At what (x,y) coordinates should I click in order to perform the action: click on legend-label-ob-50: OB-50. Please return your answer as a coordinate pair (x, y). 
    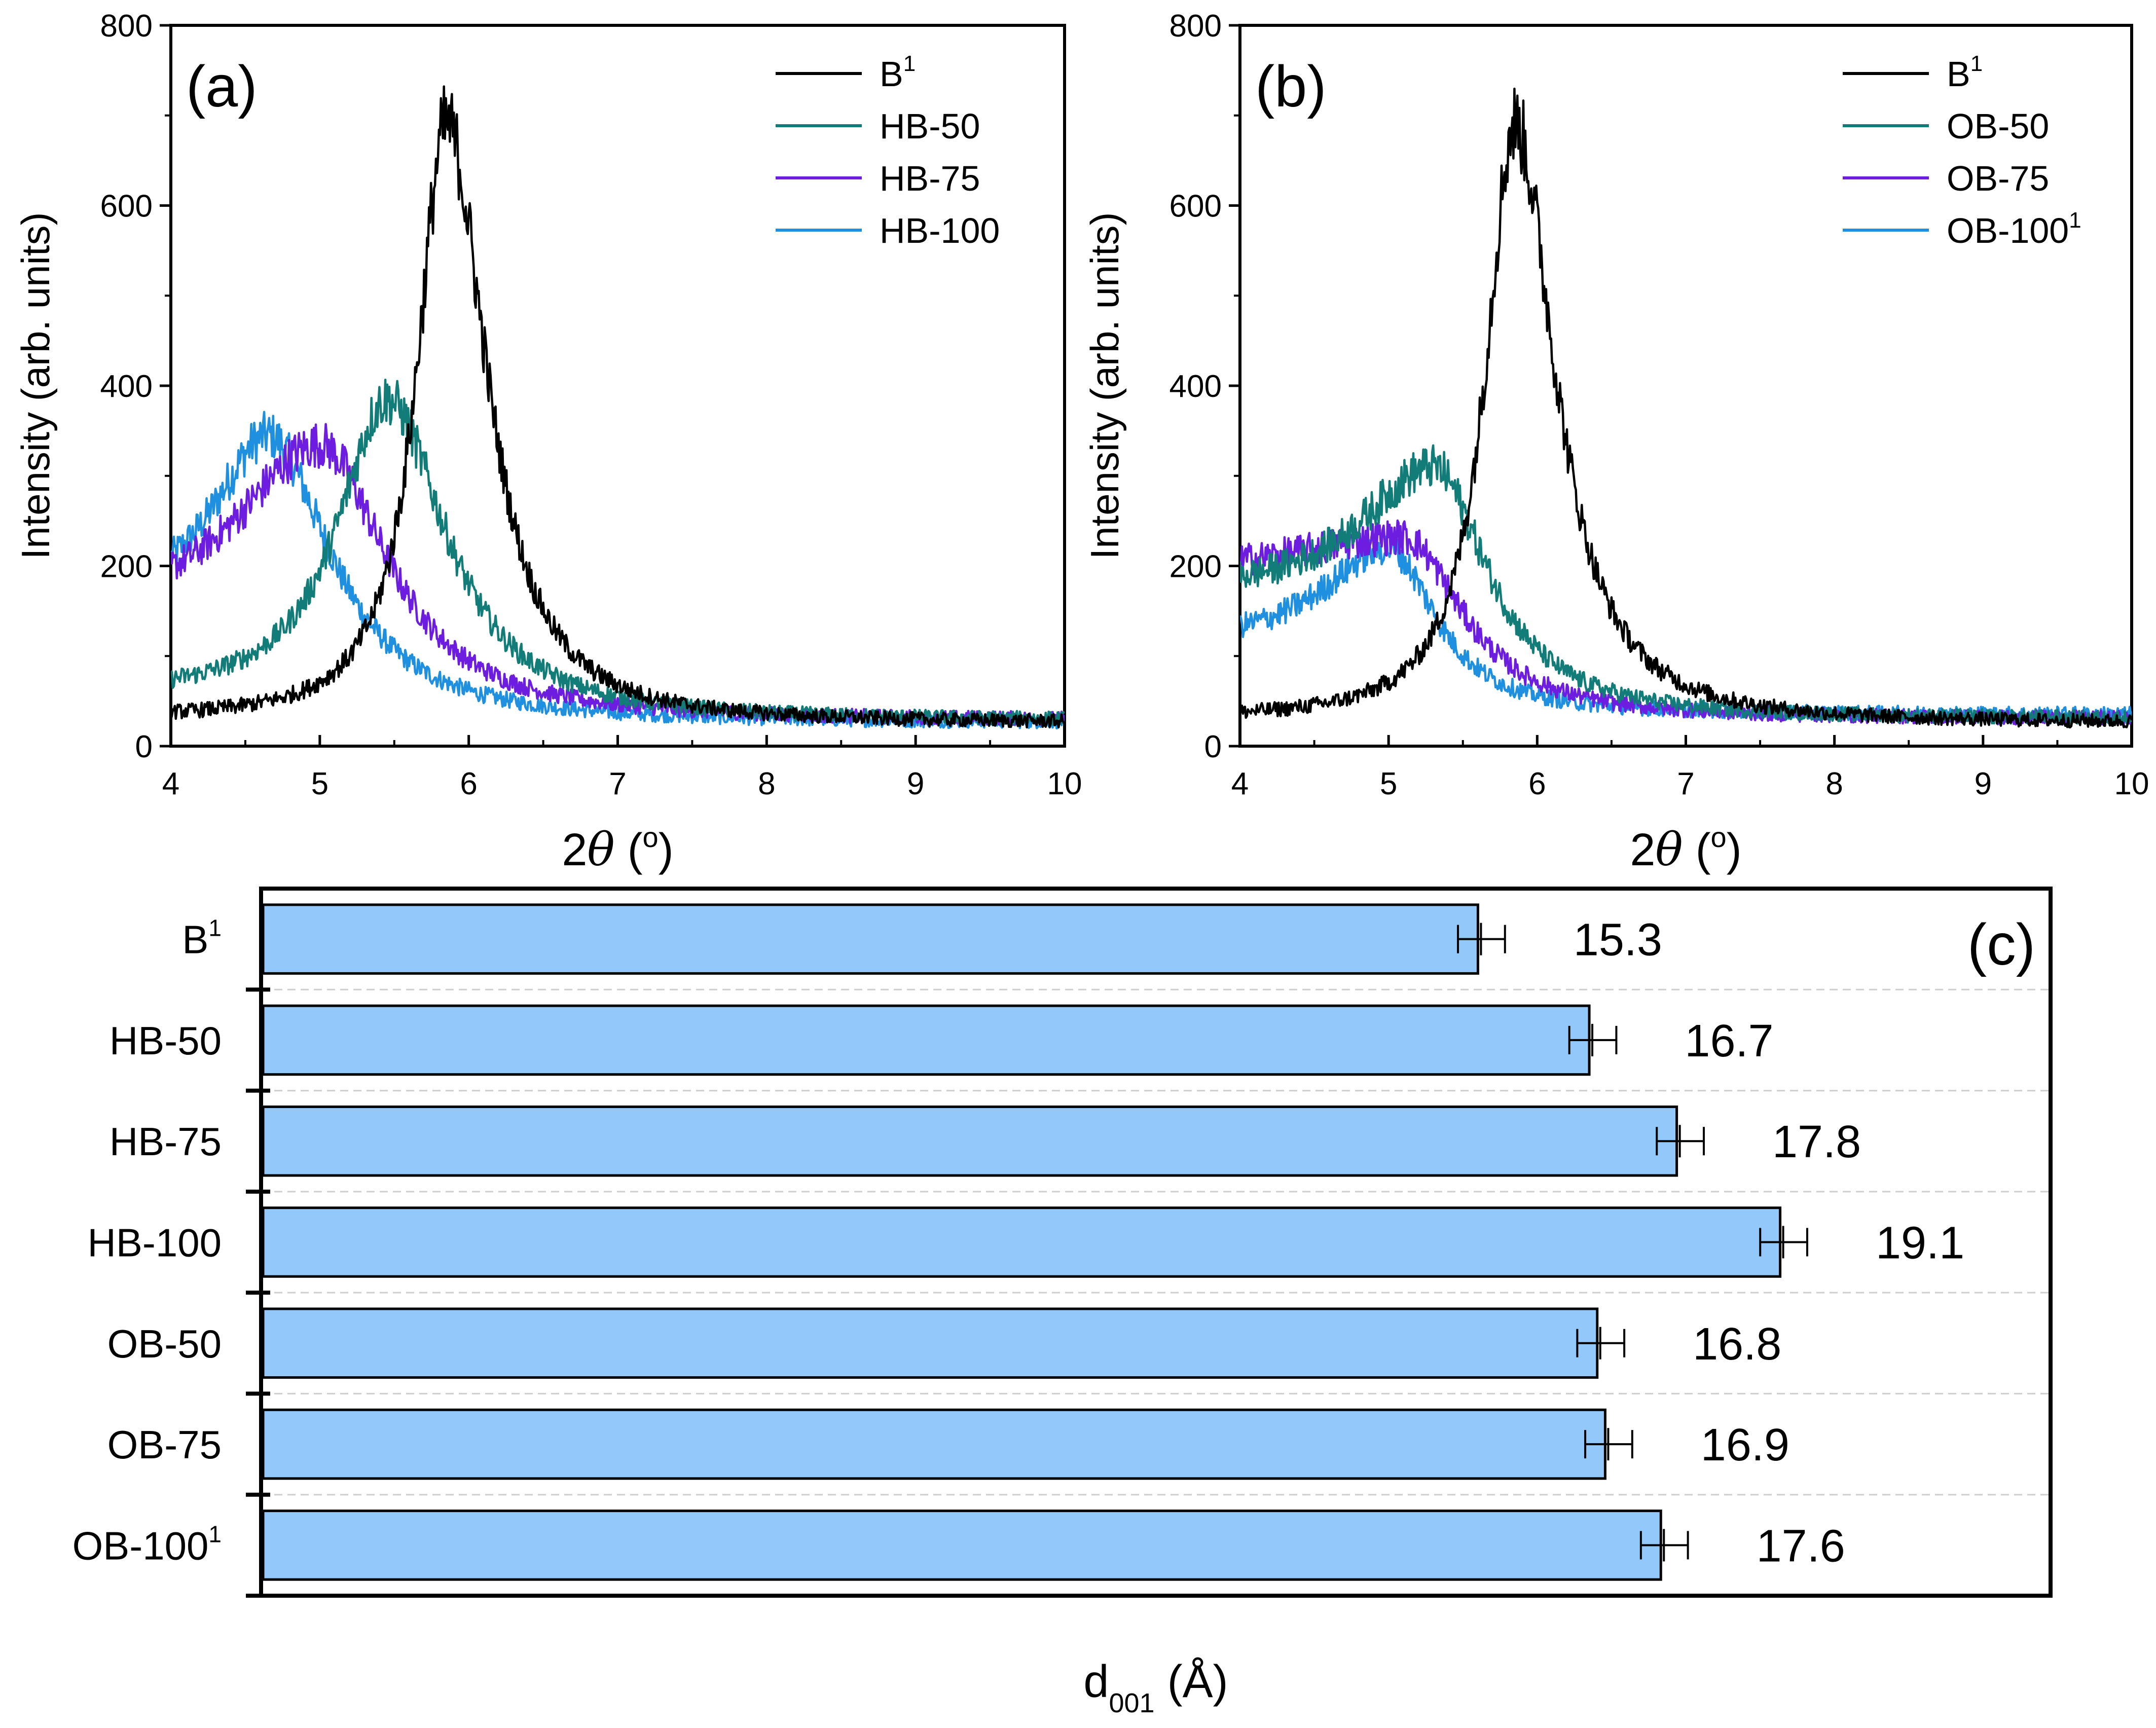
    Looking at the image, I should click on (1998, 126).